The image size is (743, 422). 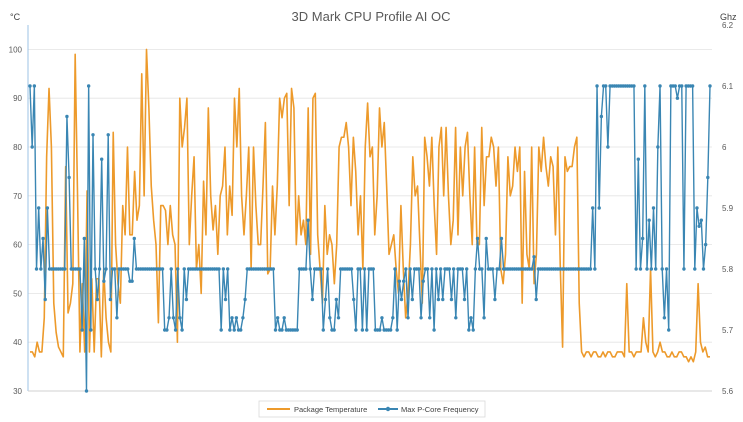 What do you see at coordinates (17, 391) in the screenshot?
I see `left-tick-label: 30` at bounding box center [17, 391].